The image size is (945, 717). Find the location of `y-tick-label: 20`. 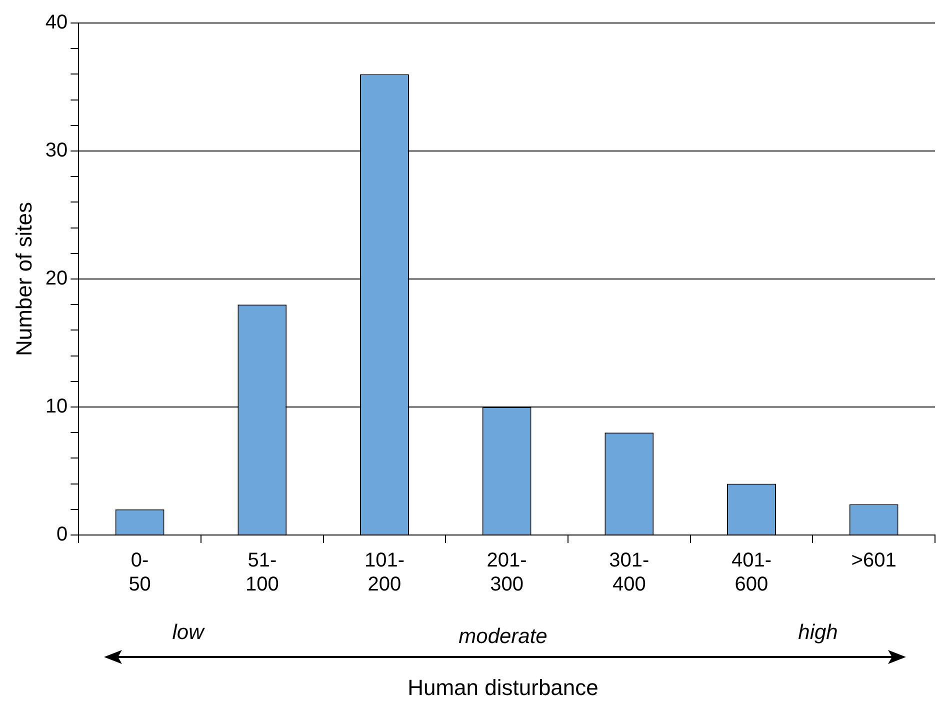

y-tick-label: 20 is located at coordinates (56, 279).